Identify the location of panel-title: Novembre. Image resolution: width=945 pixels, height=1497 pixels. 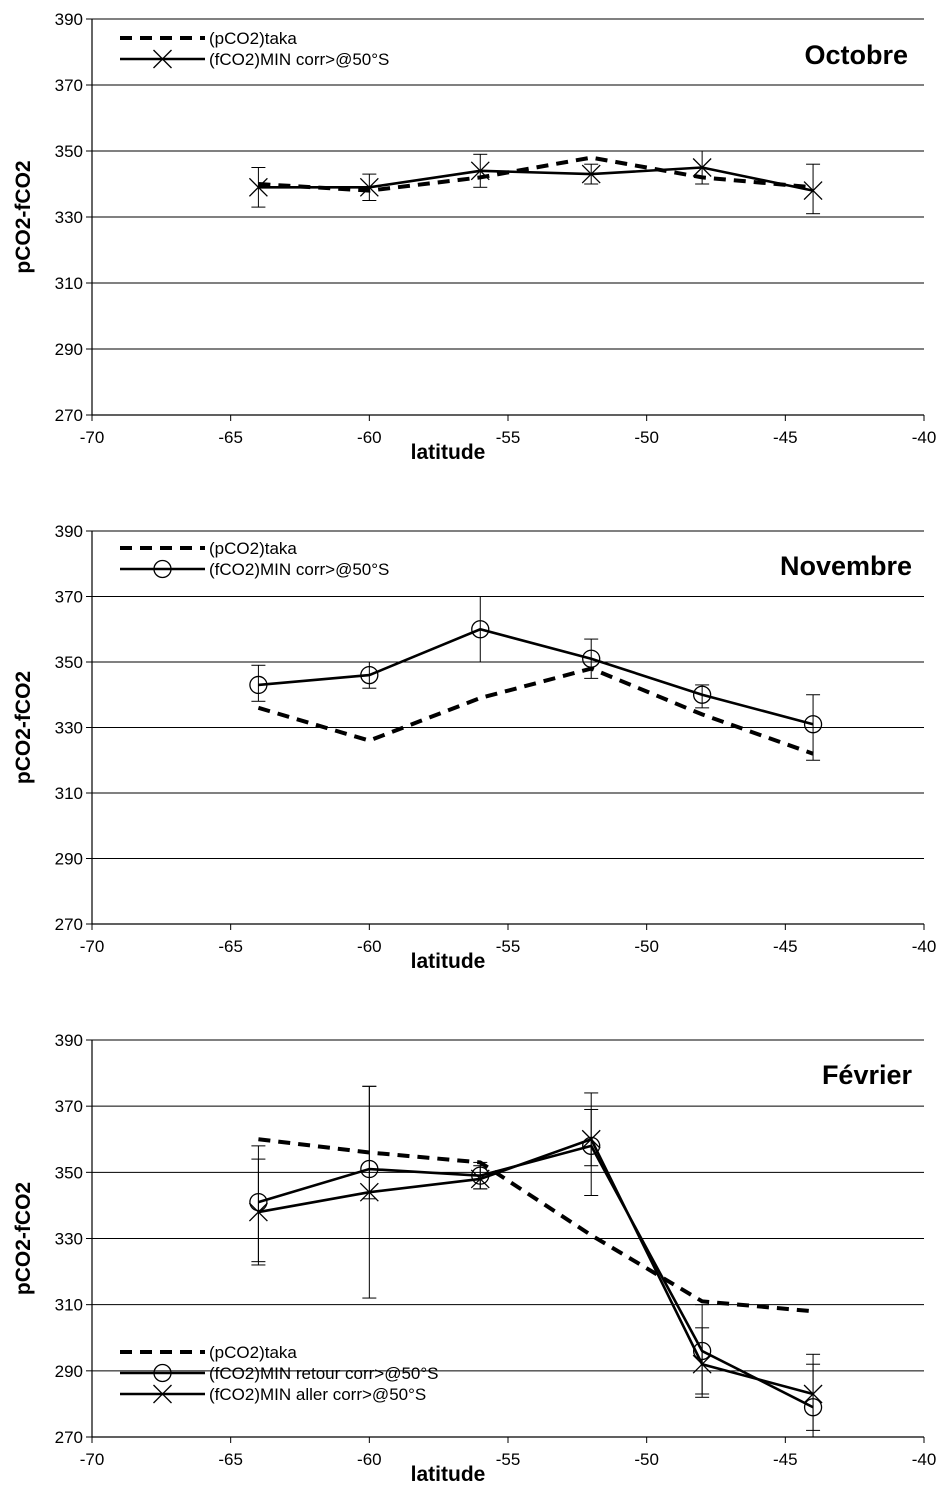
(846, 566).